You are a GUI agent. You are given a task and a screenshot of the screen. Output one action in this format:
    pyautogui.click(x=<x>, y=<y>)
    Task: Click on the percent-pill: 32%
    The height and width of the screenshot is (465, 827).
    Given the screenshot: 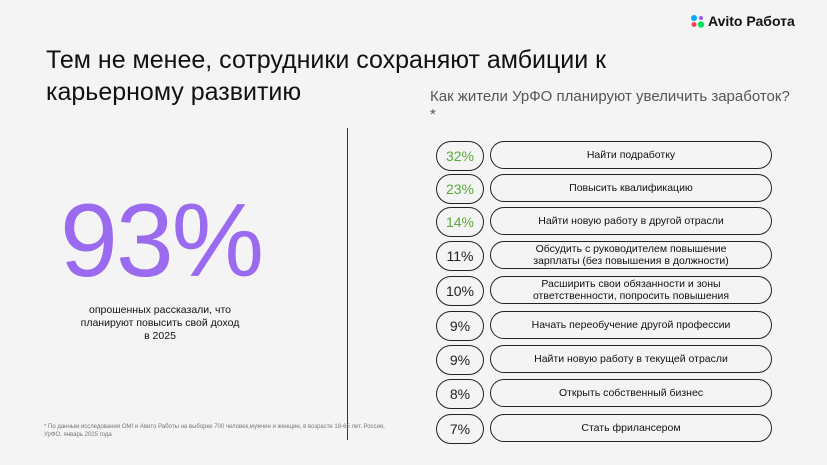 What is the action you would take?
    pyautogui.click(x=460, y=156)
    